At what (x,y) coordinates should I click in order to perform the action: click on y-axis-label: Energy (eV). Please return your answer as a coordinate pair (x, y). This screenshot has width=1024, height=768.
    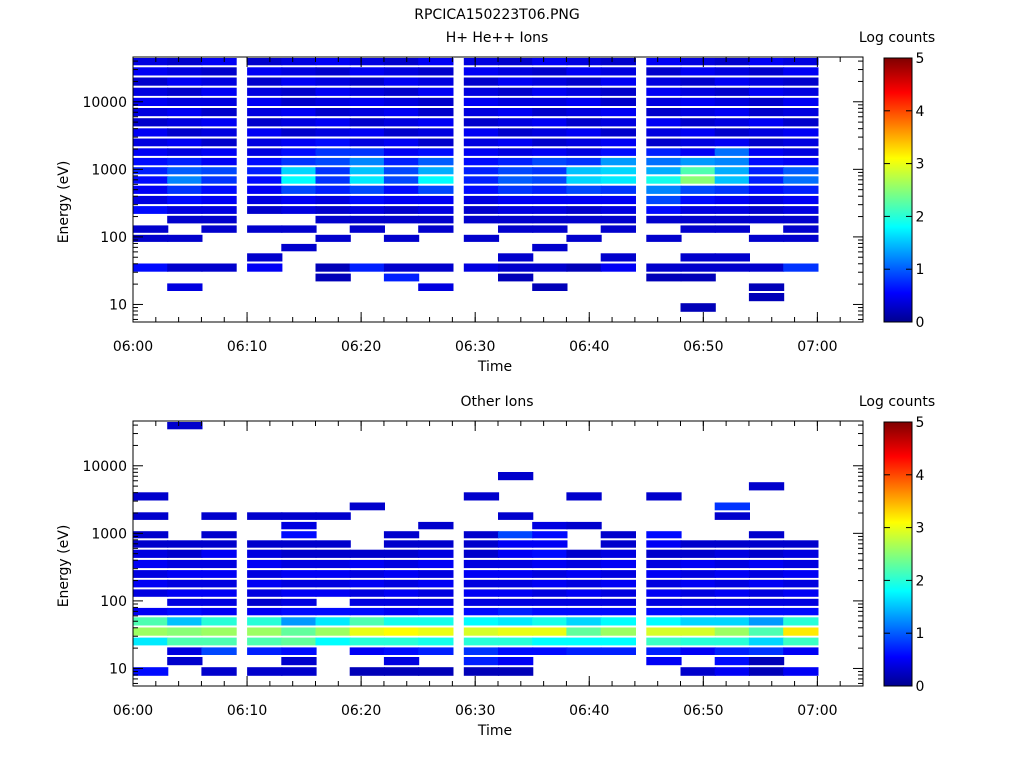
    Looking at the image, I should click on (64, 202).